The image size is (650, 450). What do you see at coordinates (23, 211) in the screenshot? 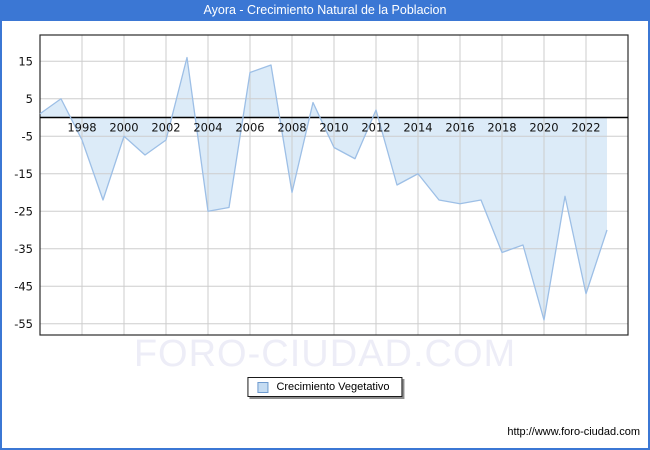
I see `y-tick-label: -25` at bounding box center [23, 211].